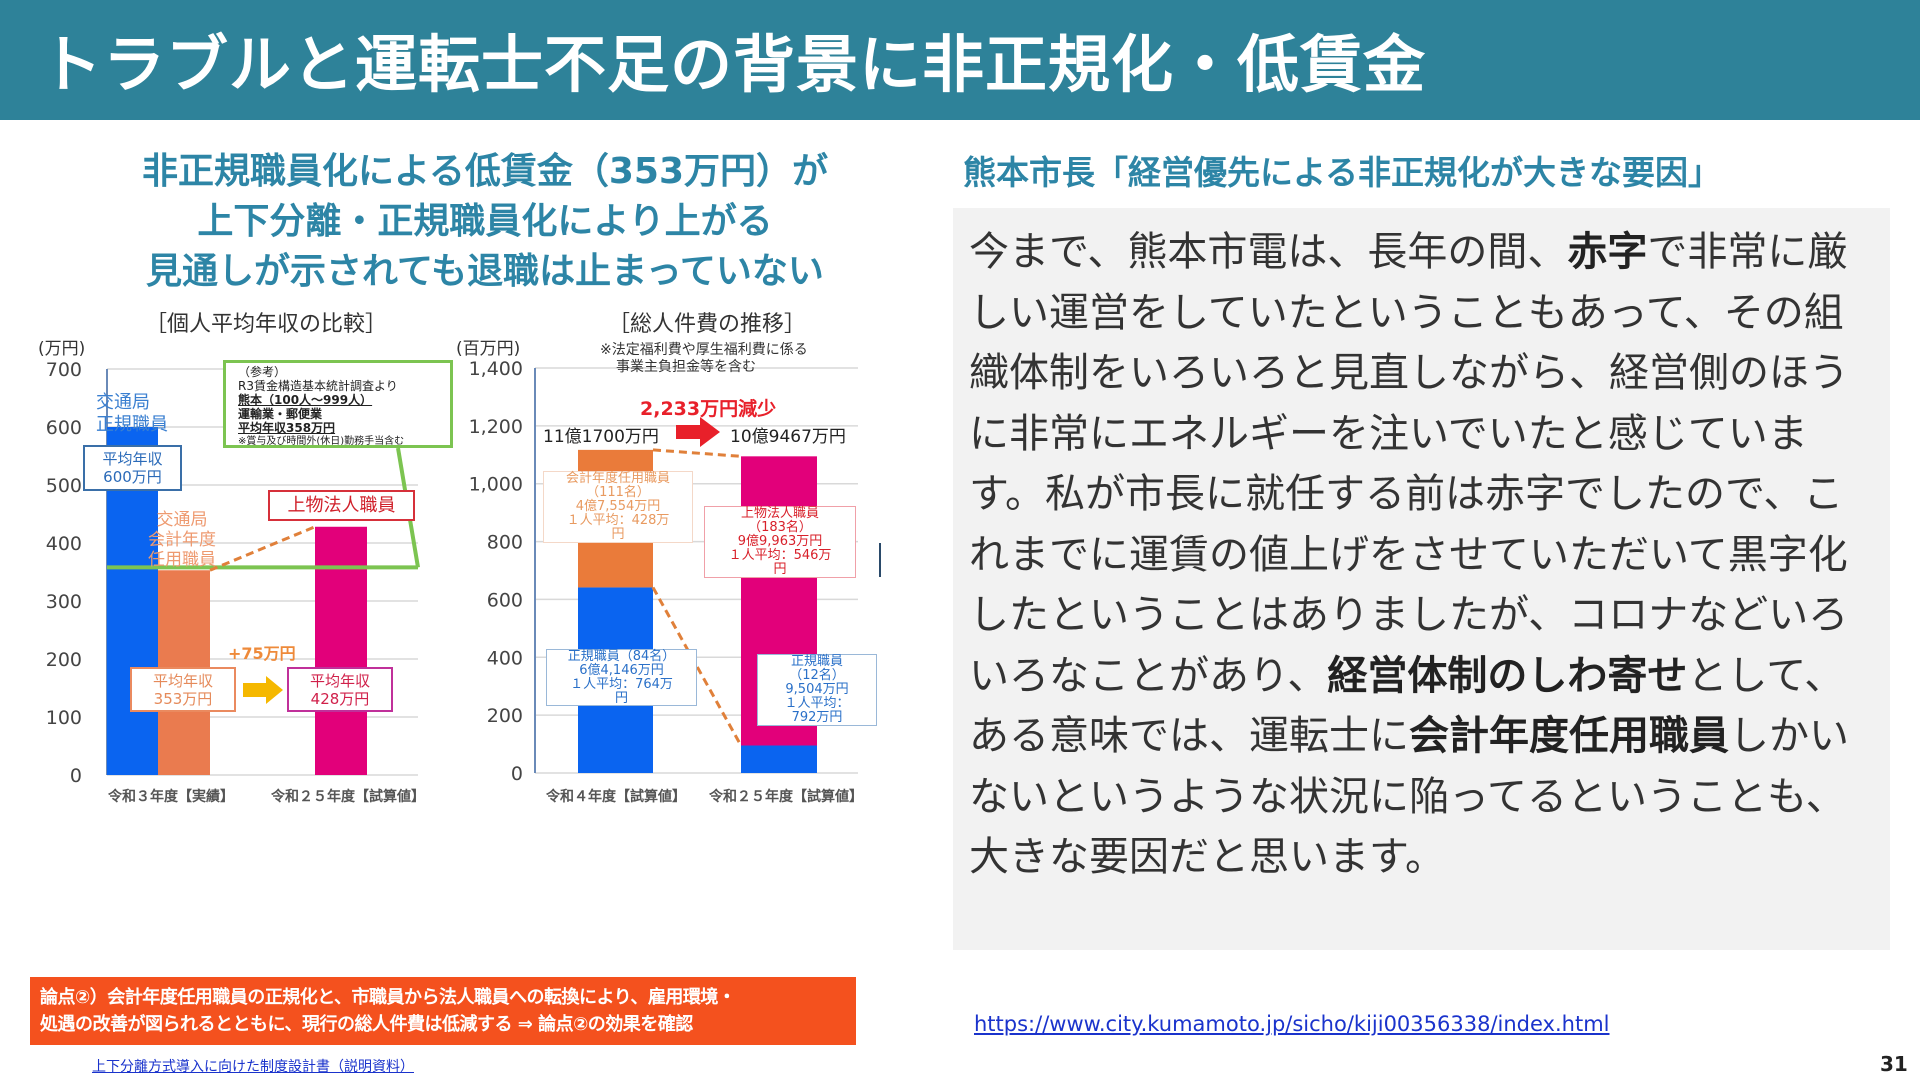 This screenshot has height=1080, width=1920. What do you see at coordinates (1268, 252) in the screenshot?
I see `quote-text: 今まで、熊本市電は、長年の間、` at bounding box center [1268, 252].